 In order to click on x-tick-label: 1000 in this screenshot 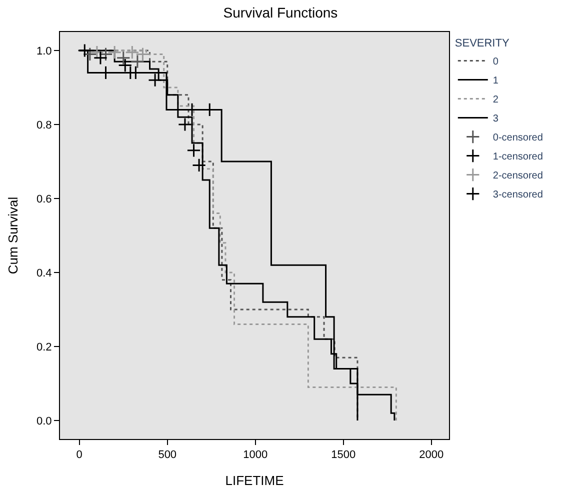, I will do `click(255, 455)`.